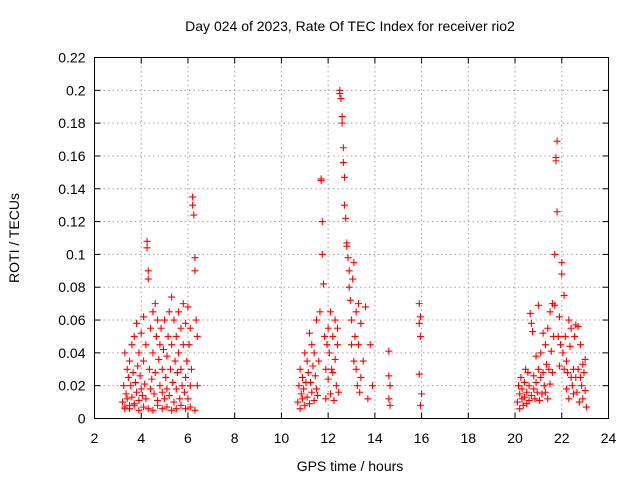 This screenshot has width=640, height=480. What do you see at coordinates (76, 254) in the screenshot?
I see `y-tick-label: 0.1` at bounding box center [76, 254].